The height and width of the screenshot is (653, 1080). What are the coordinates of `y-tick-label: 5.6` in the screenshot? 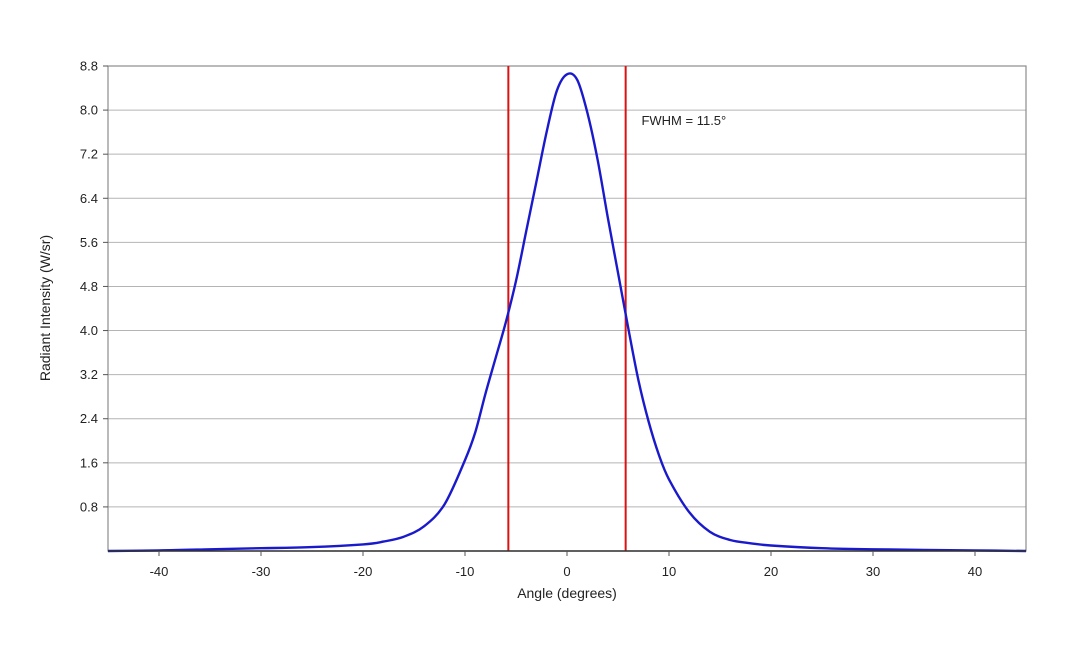 It's located at (89, 242).